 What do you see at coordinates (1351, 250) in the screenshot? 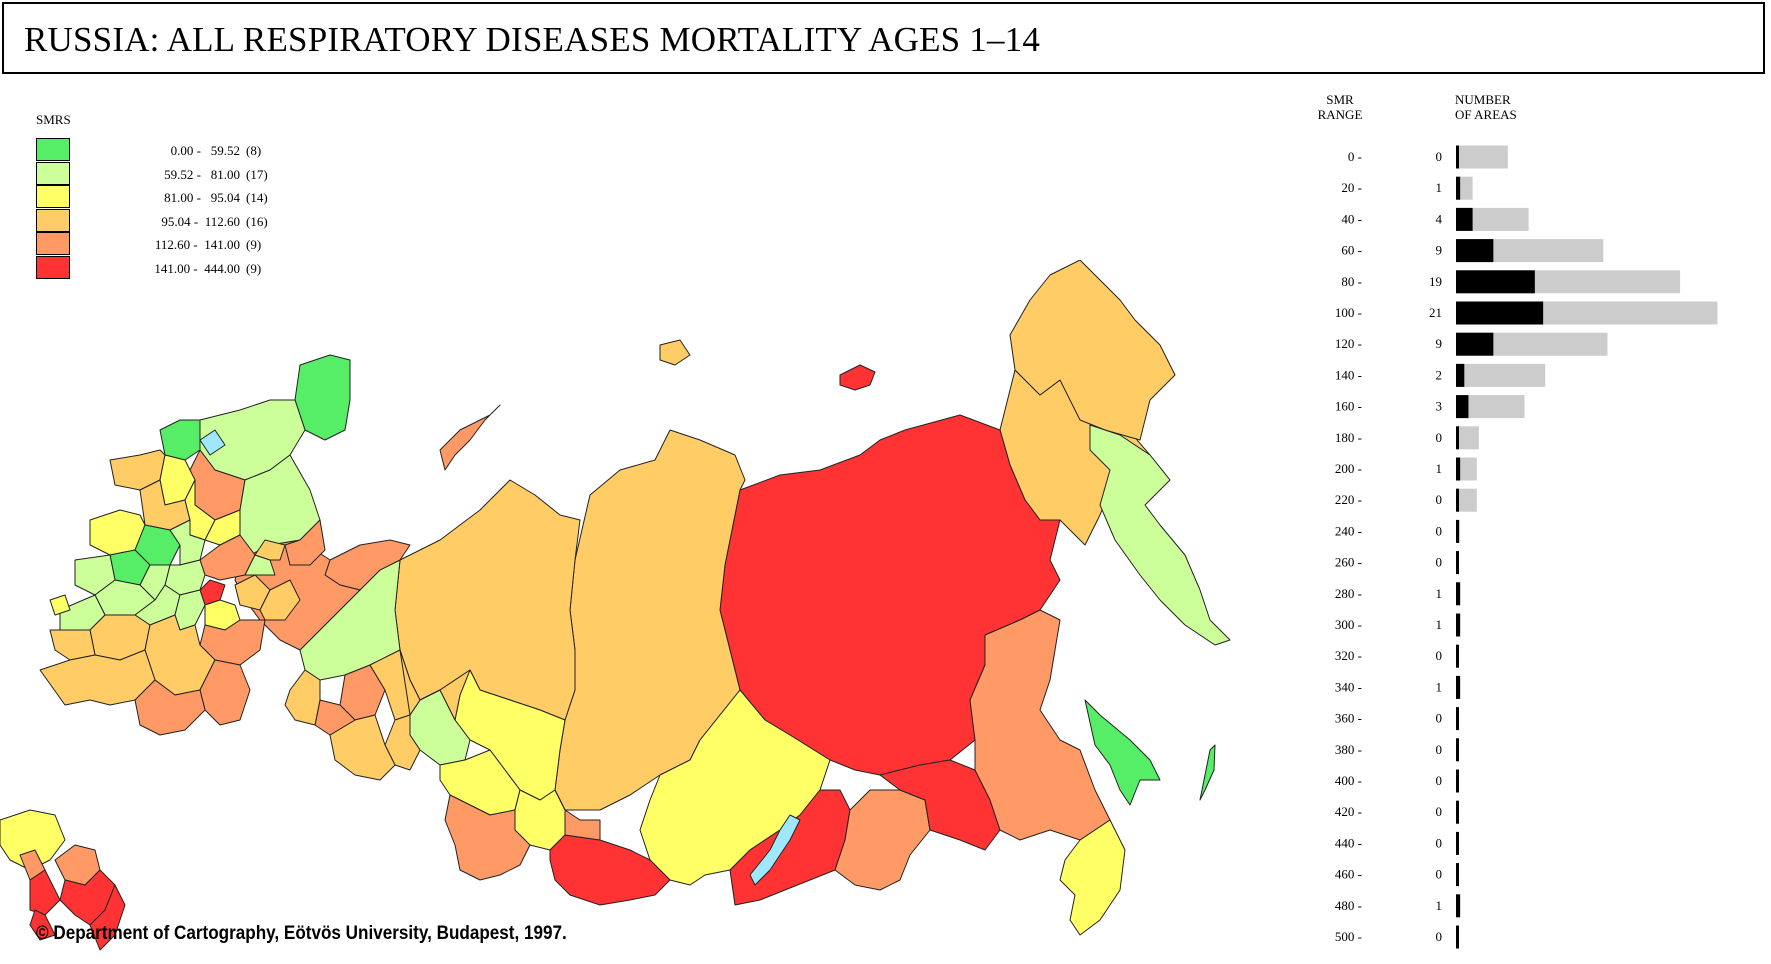
I see `hist-range-label: 60 -` at bounding box center [1351, 250].